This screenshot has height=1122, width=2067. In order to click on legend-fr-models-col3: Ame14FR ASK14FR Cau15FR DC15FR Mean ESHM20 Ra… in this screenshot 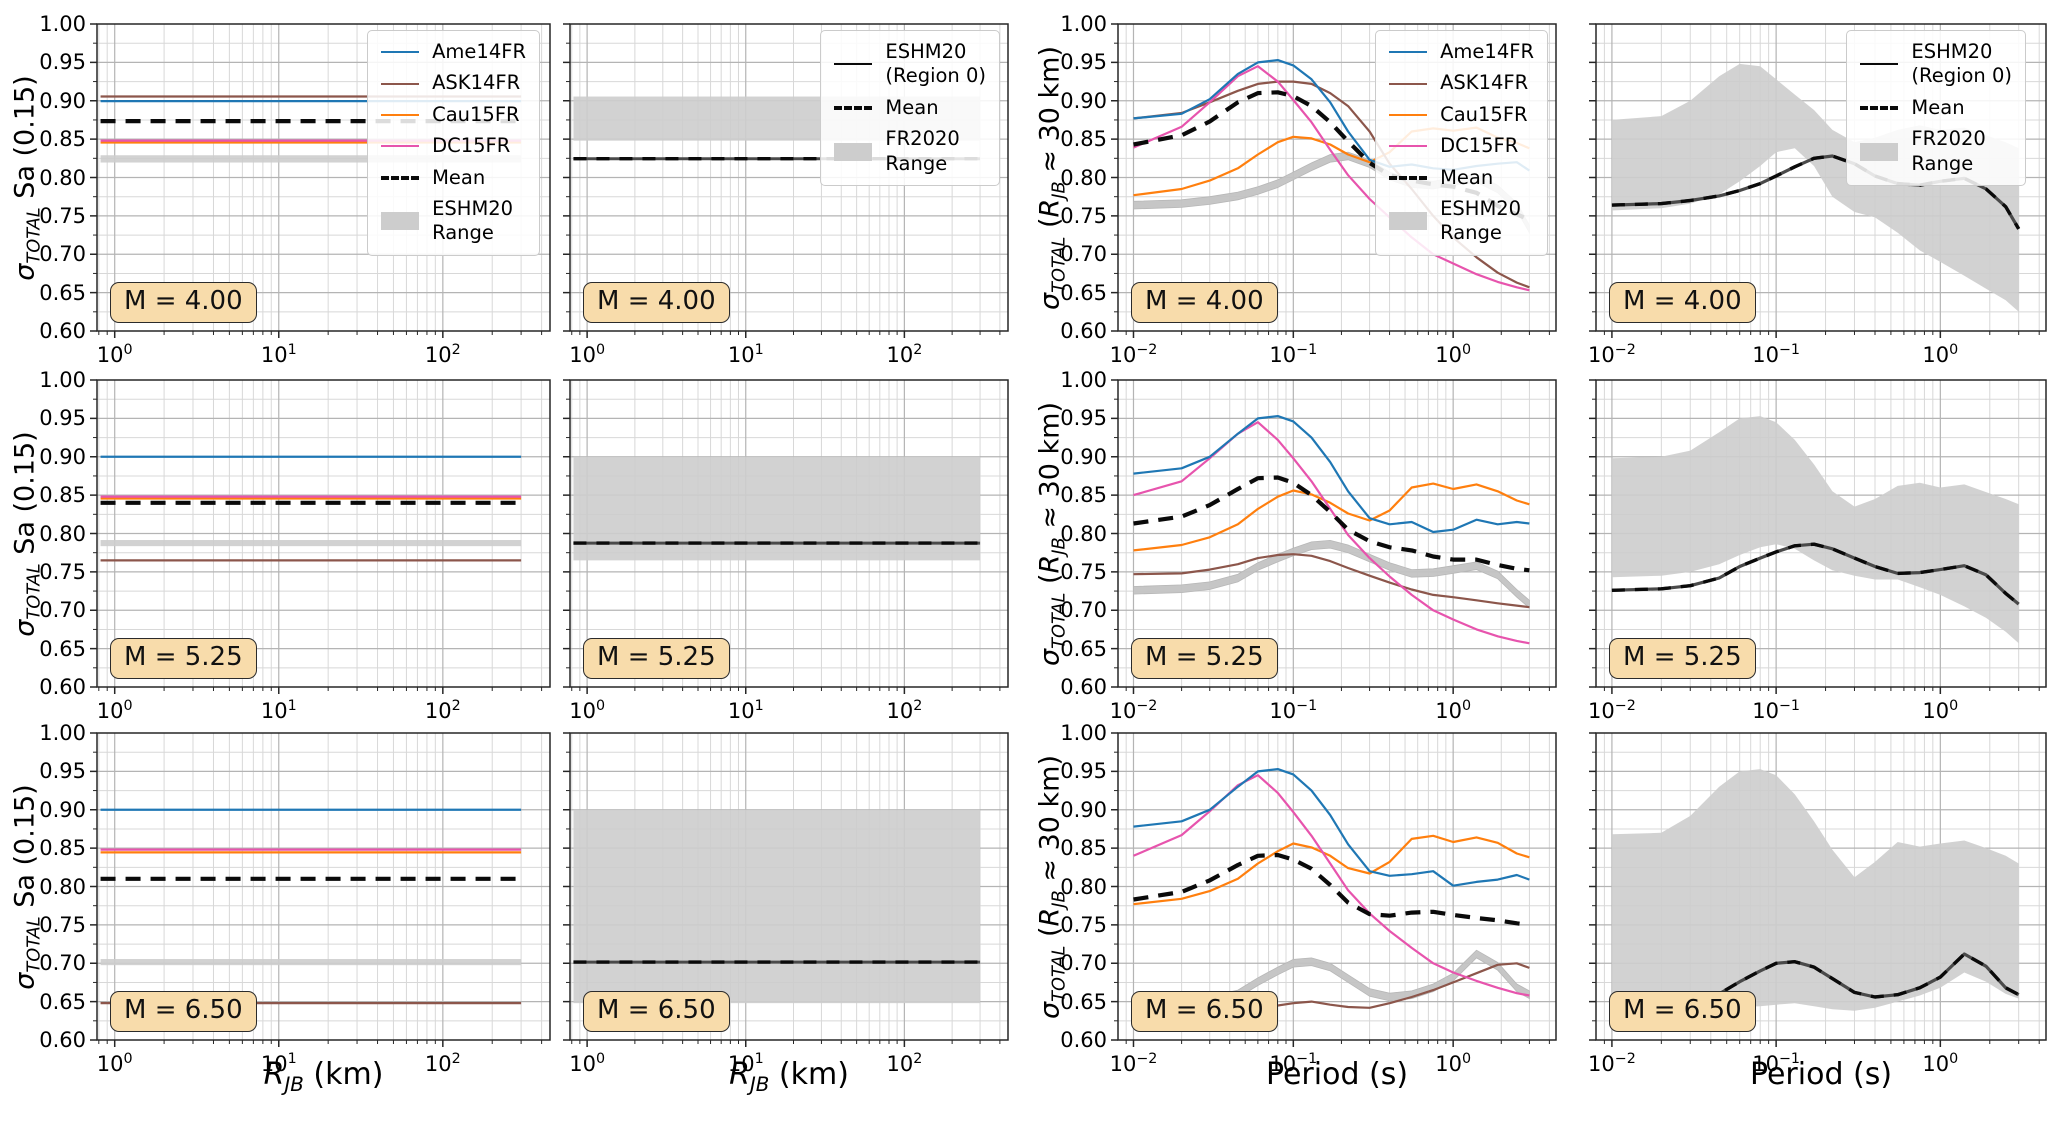, I will do `click(1461, 143)`.